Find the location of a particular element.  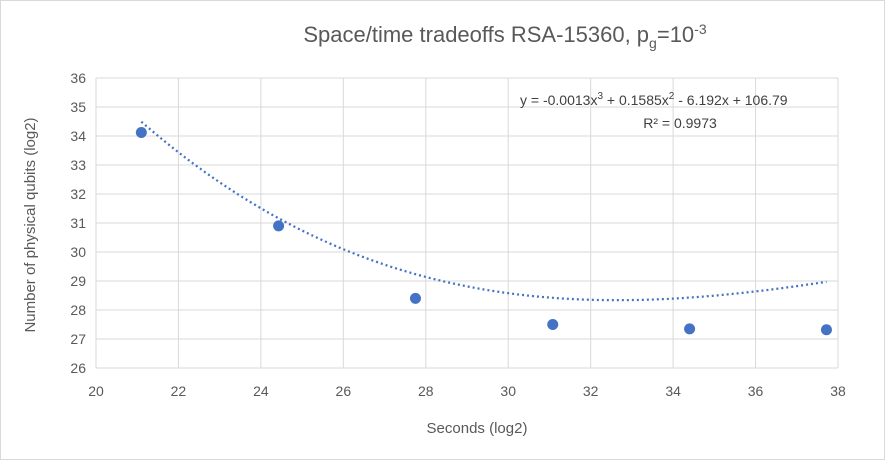

y-axis-tick-labels: 26 27 28 29 30 31 32 33 34 35 36 is located at coordinates (78, 223).